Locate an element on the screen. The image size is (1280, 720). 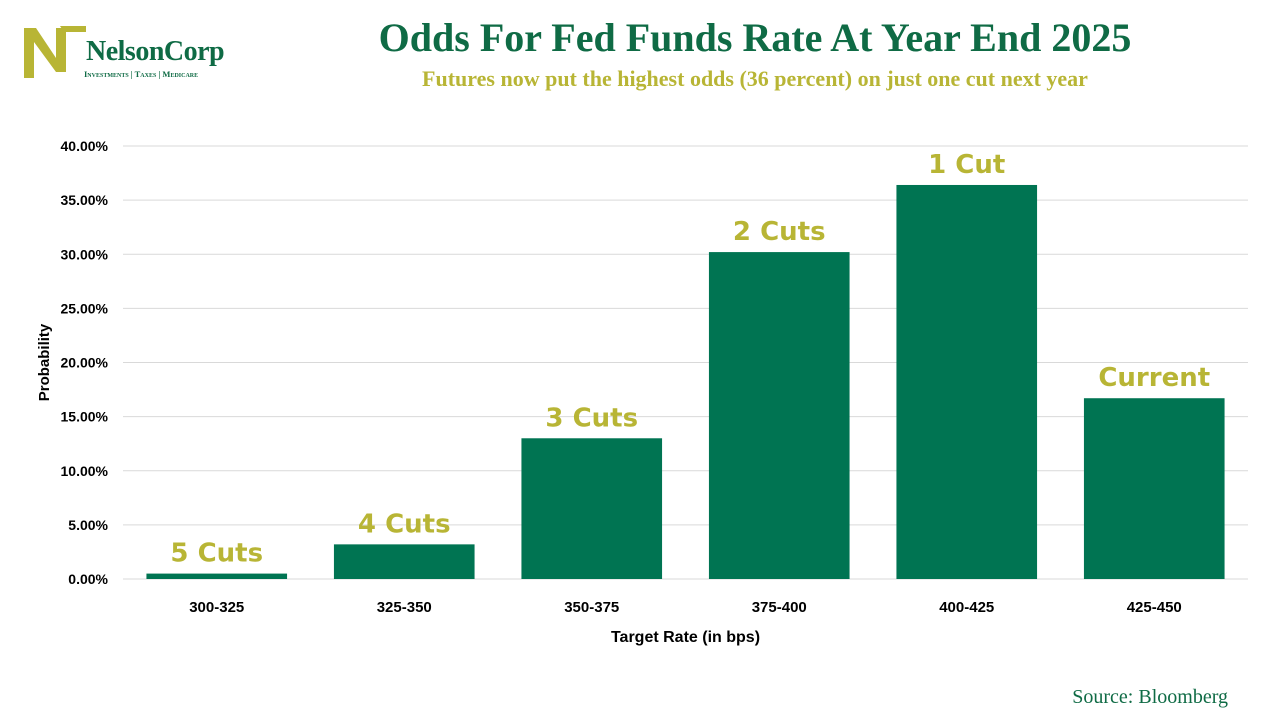
x-tick-label: 325-350 is located at coordinates (404, 607).